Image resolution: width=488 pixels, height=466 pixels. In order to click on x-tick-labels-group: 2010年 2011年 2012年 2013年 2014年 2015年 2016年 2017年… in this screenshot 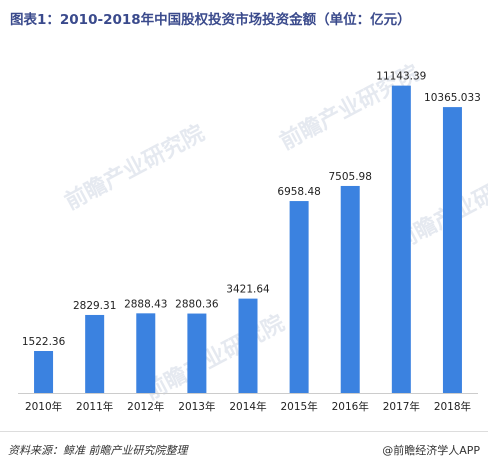, I will do `click(248, 406)`.